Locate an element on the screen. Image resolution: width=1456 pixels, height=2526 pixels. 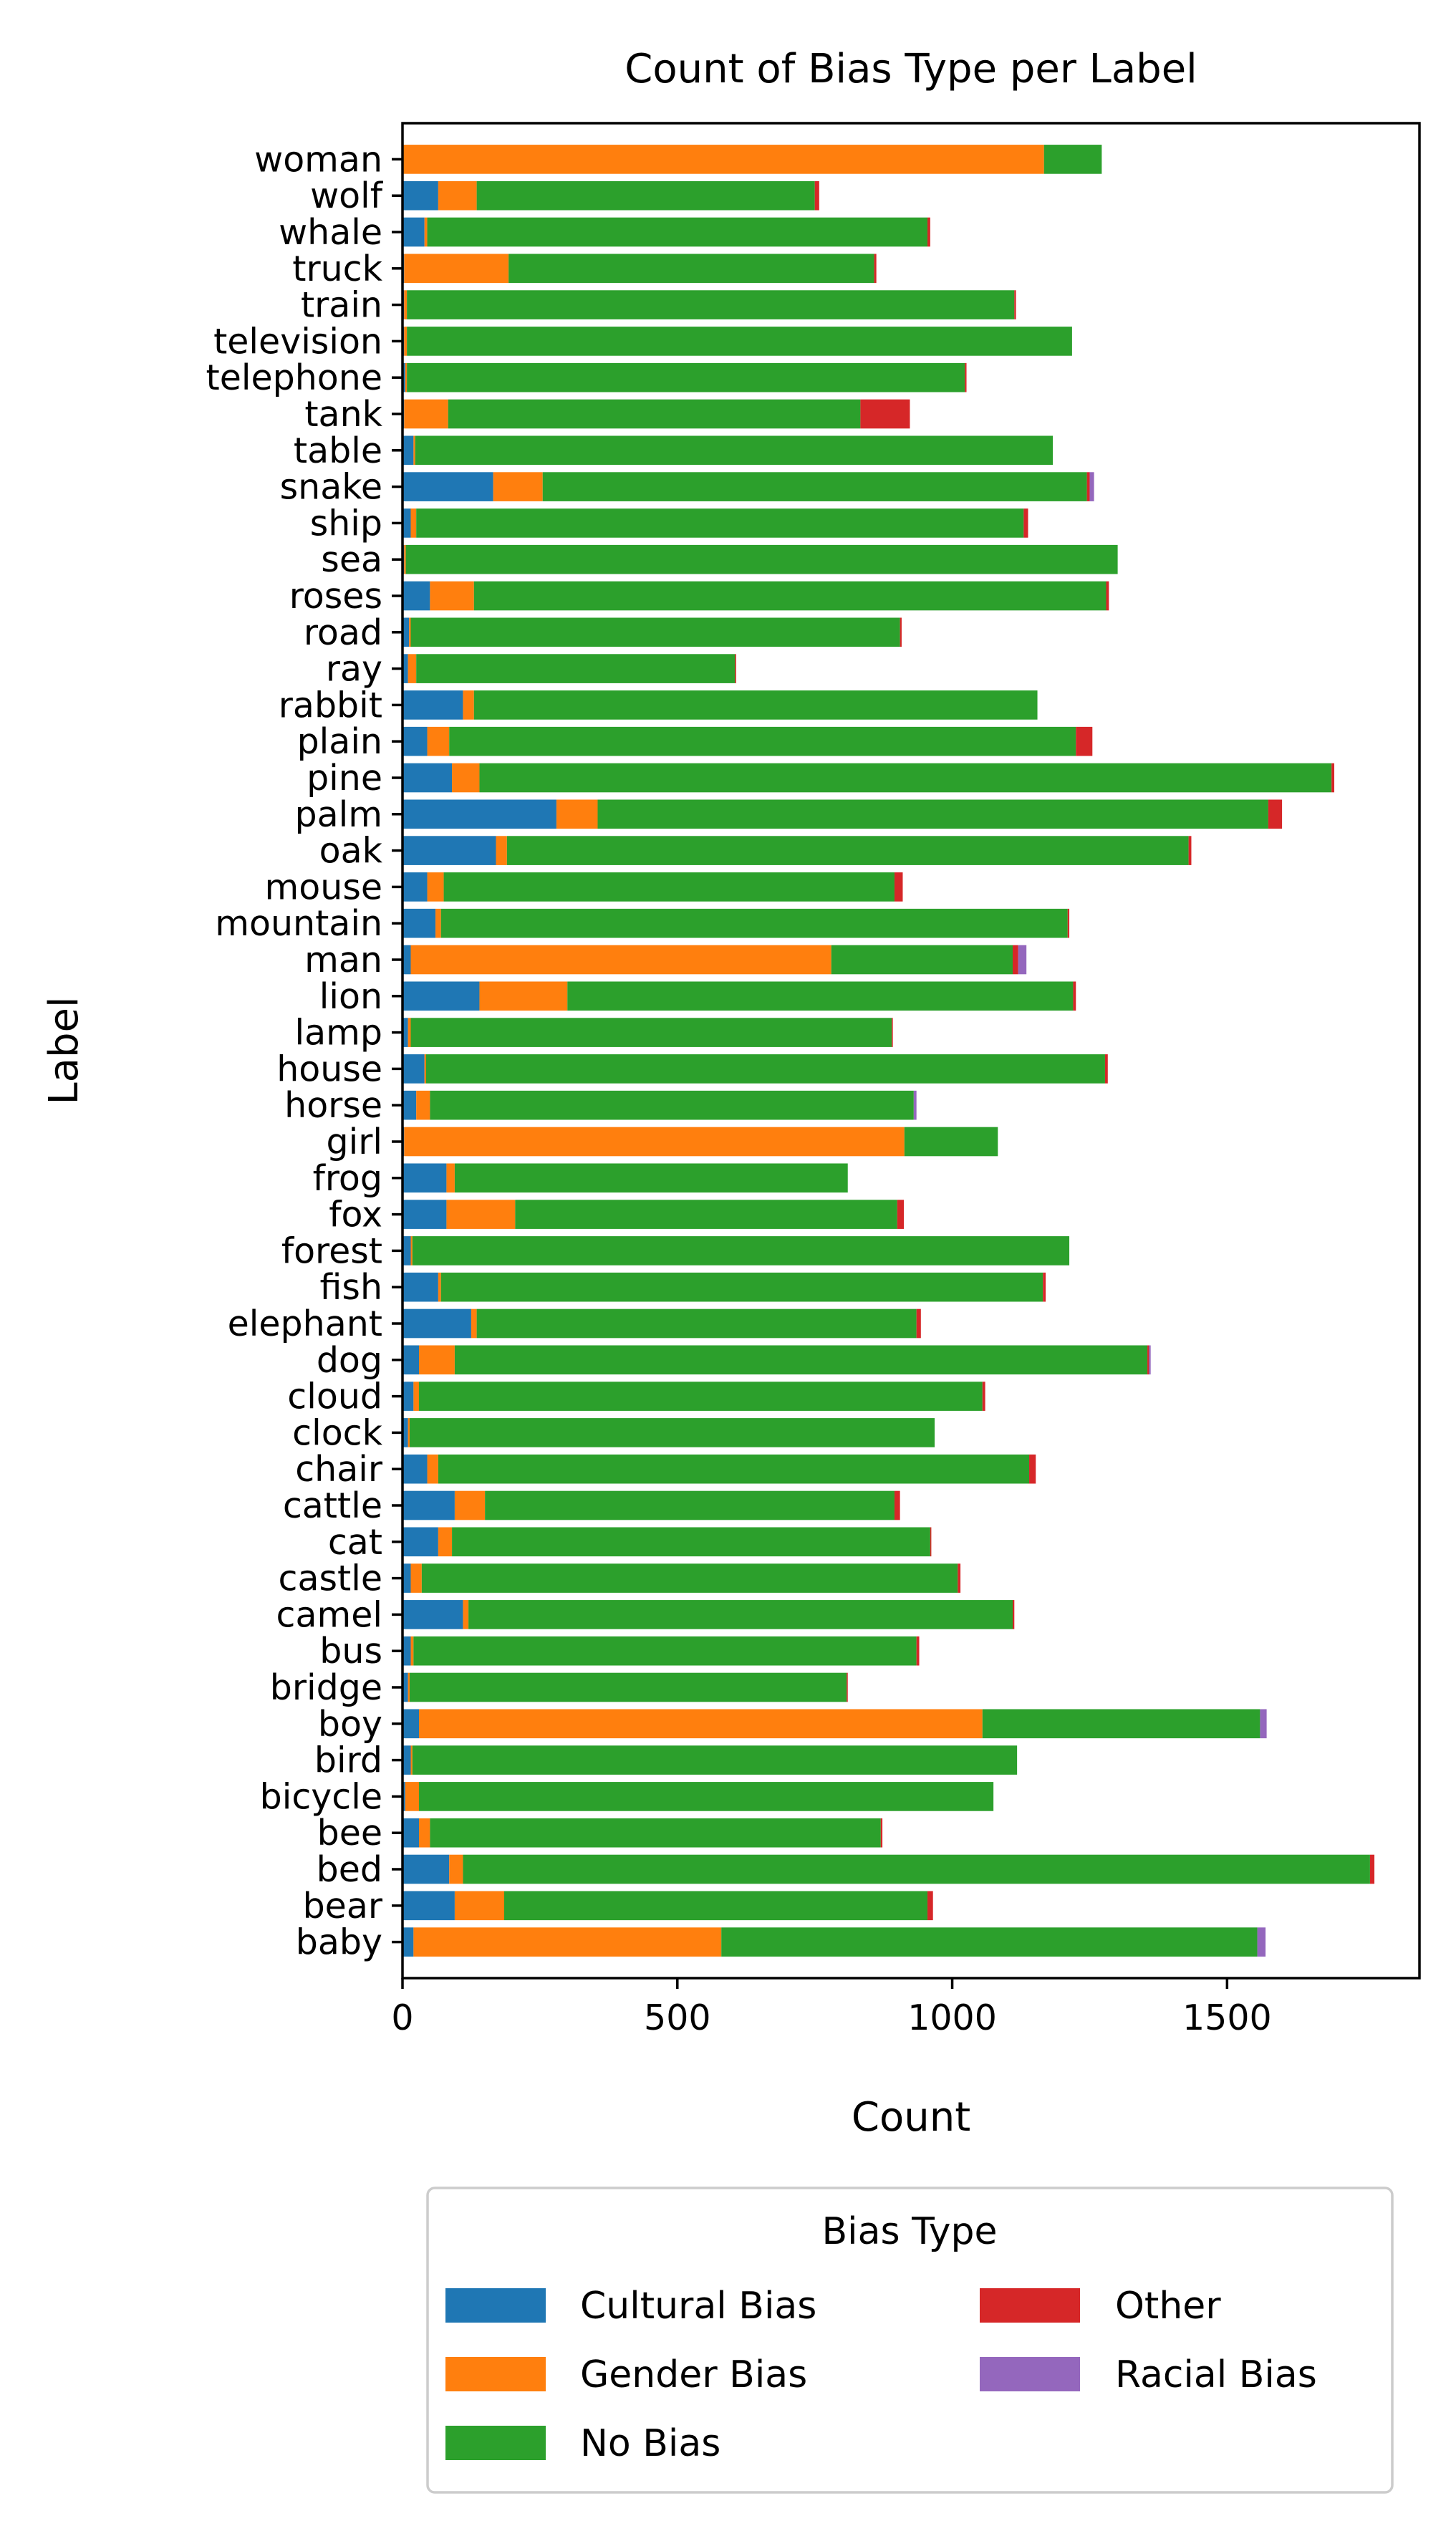
x-tick-label: 500 is located at coordinates (677, 2017).